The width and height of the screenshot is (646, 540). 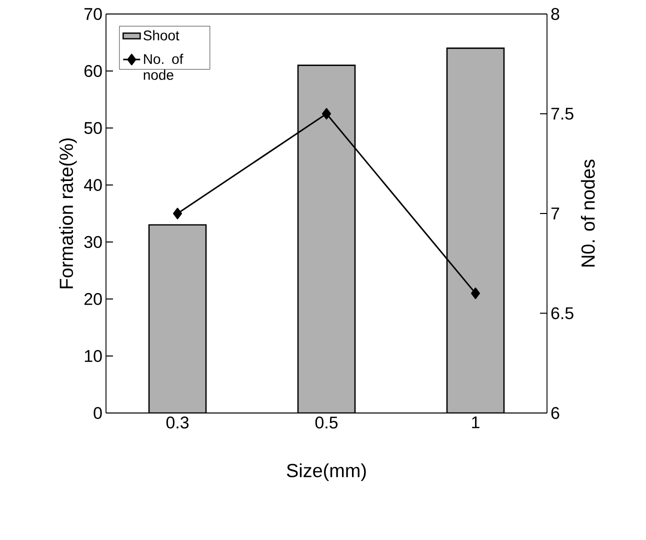 I want to click on y2-axis-title: N0. of nodes, so click(x=587, y=213).